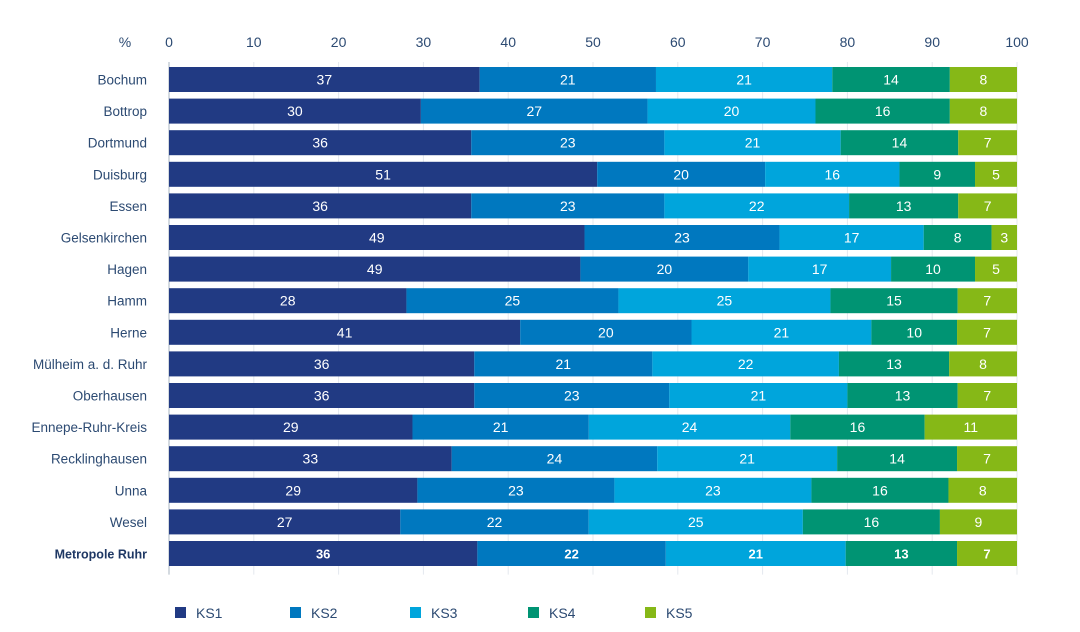  What do you see at coordinates (669, 613) in the screenshot?
I see `legend-item: KS5` at bounding box center [669, 613].